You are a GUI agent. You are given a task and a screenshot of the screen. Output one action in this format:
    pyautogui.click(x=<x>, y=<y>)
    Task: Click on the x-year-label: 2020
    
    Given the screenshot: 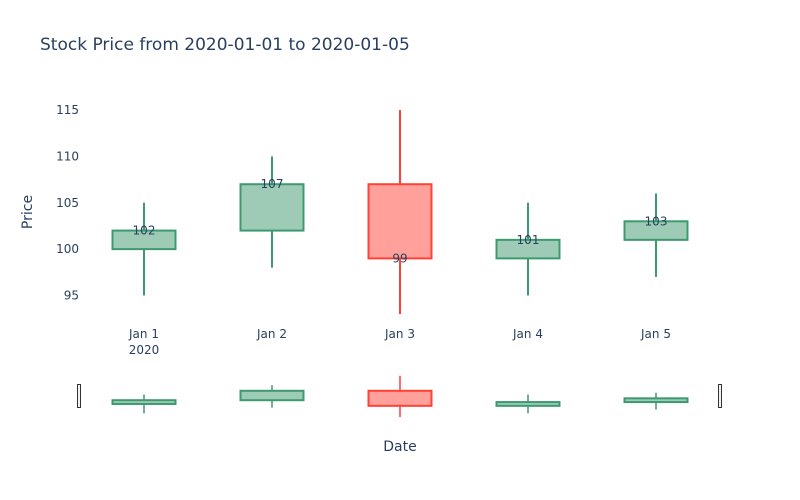 What is the action you would take?
    pyautogui.click(x=144, y=350)
    